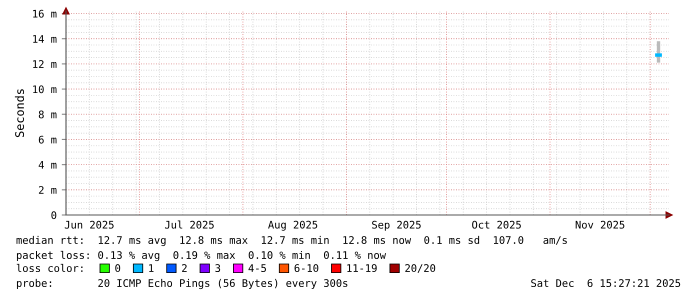  Describe the element at coordinates (19, 113) in the screenshot. I see `y-axis-title: Seconds` at that location.